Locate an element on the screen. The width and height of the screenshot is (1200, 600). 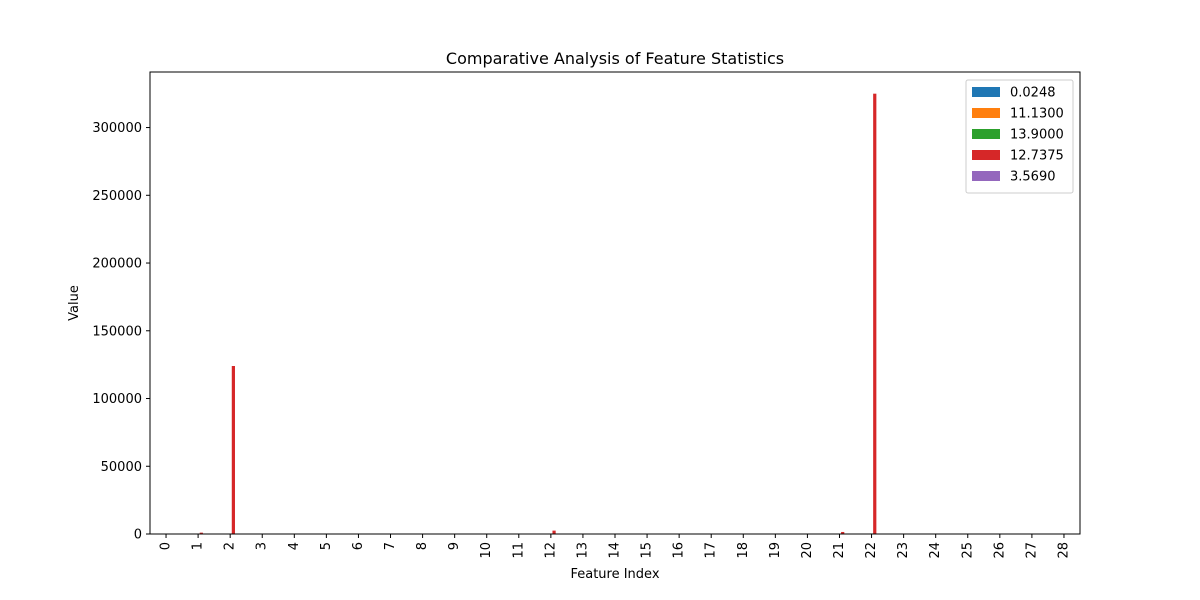
x-tick-label: 4 is located at coordinates (294, 546).